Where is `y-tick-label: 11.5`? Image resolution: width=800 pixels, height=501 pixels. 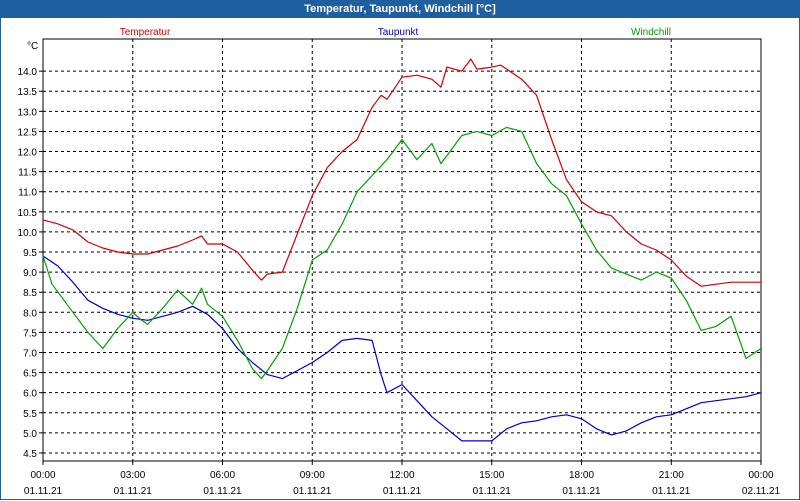
y-tick-label: 11.5 is located at coordinates (27, 173).